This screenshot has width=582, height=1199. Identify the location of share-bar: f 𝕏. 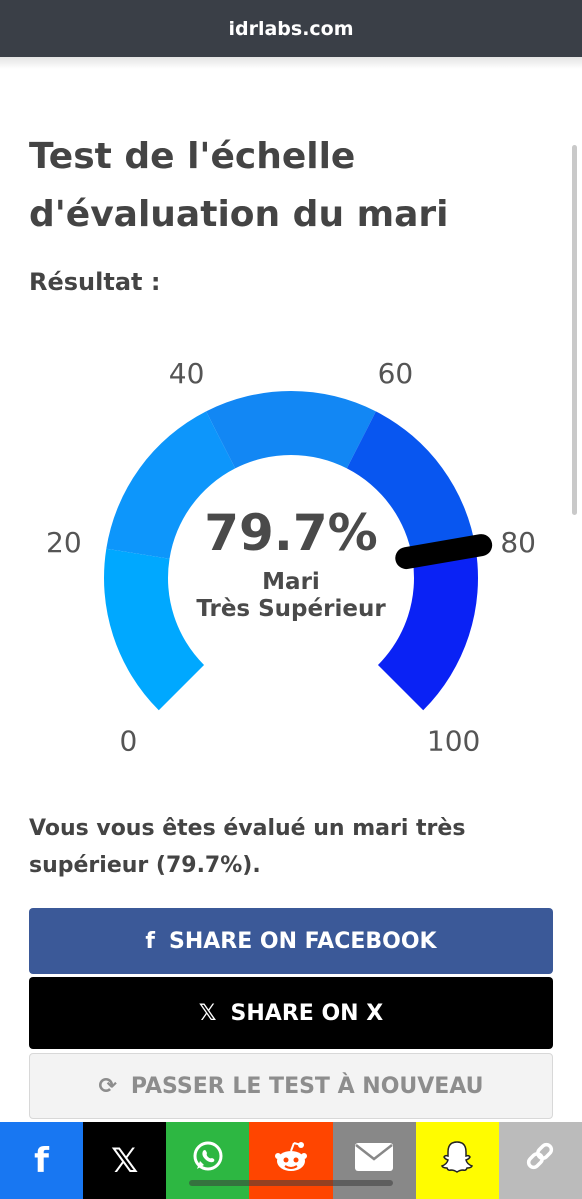
(291, 1160).